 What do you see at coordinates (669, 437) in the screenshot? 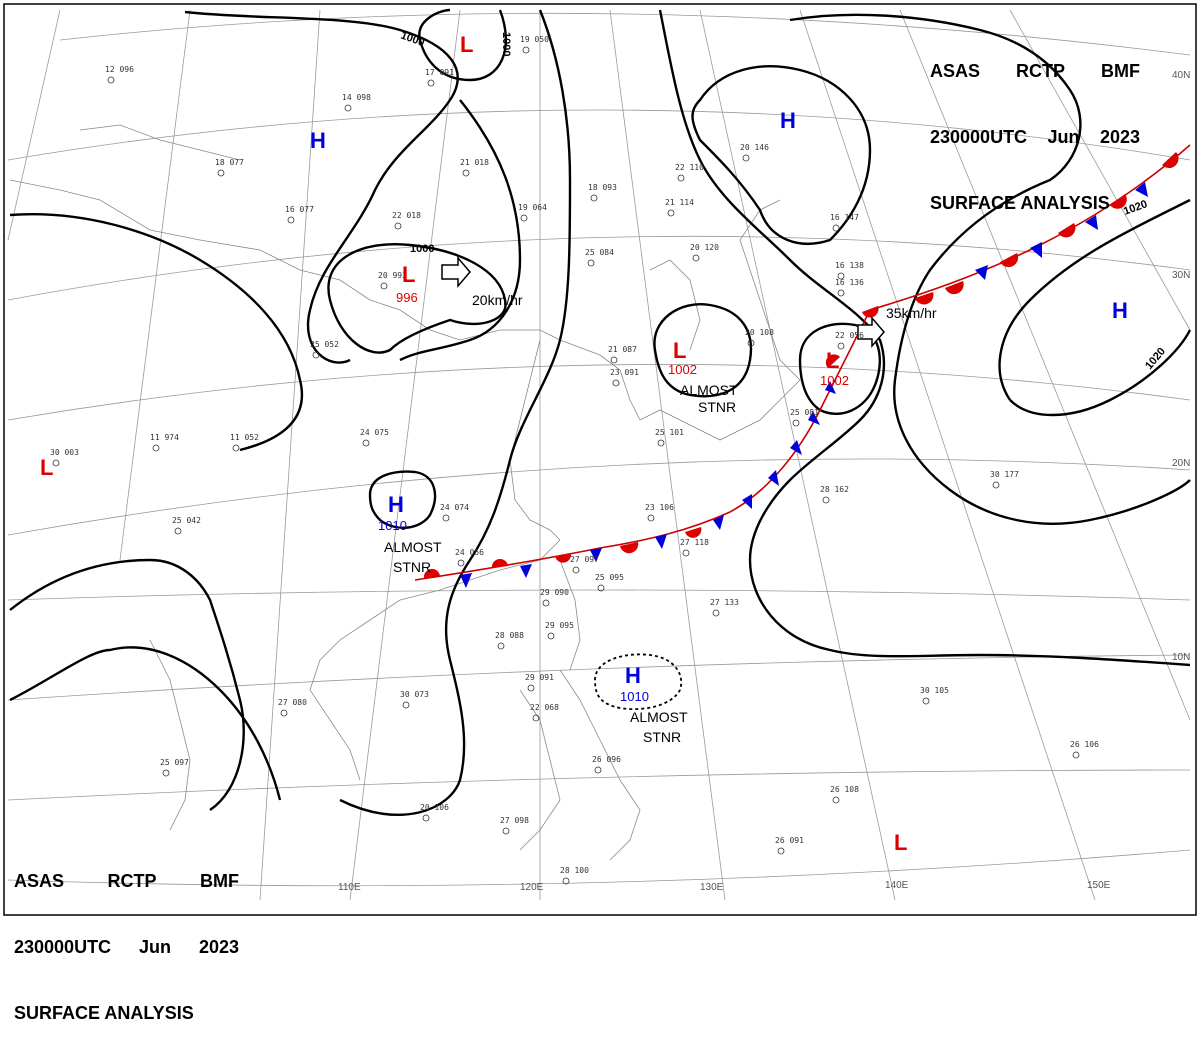
I see `station-plot: 25 101` at bounding box center [669, 437].